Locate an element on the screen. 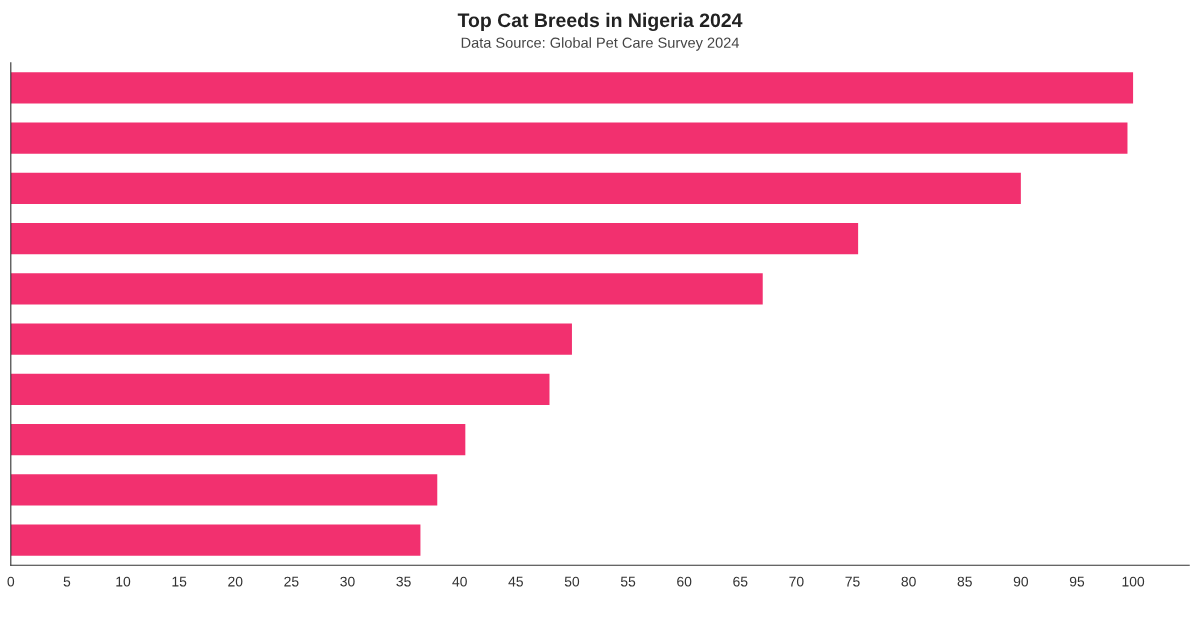  x-tick-label: 5 is located at coordinates (67, 581).